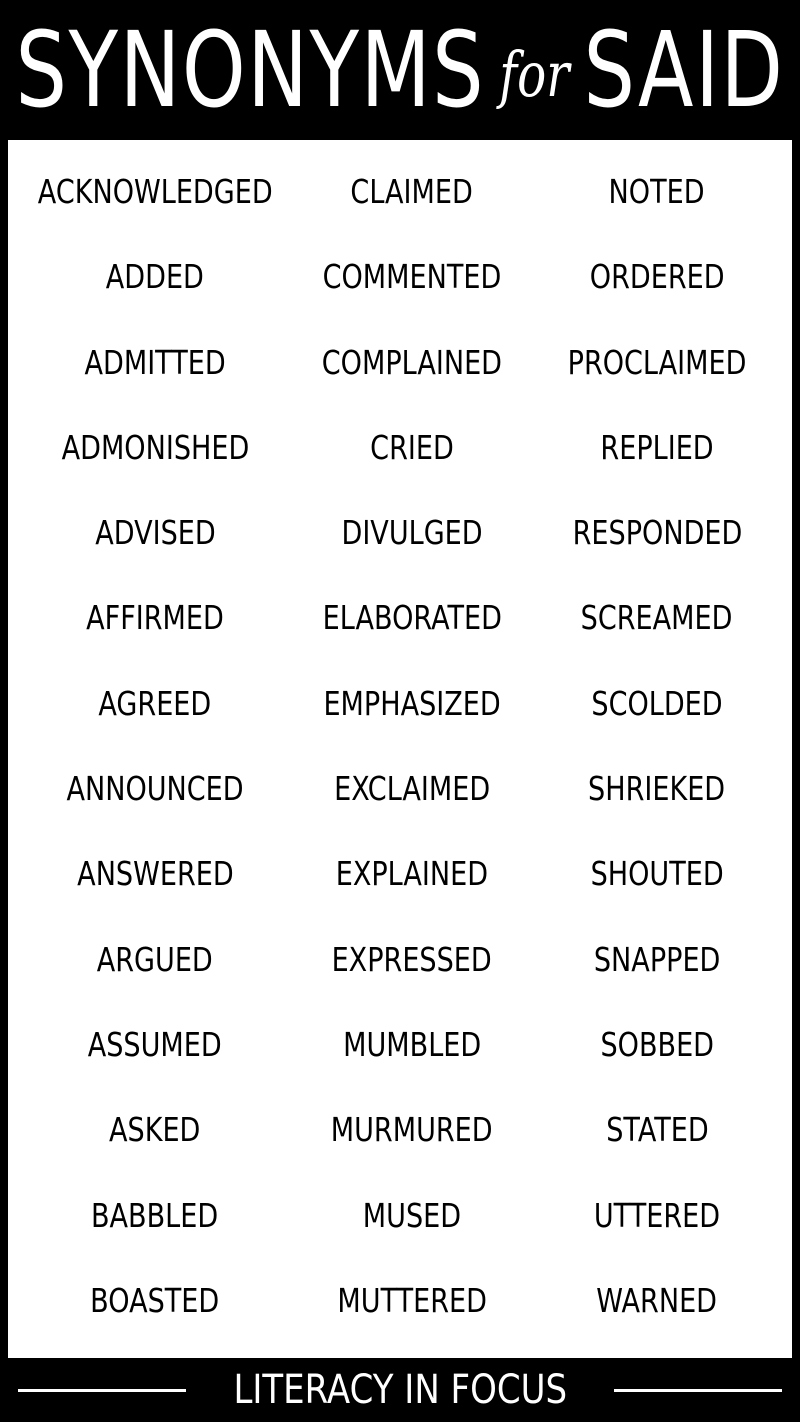 This screenshot has height=1422, width=800. What do you see at coordinates (657, 1215) in the screenshot?
I see `synonym-word-text: UTTERED` at bounding box center [657, 1215].